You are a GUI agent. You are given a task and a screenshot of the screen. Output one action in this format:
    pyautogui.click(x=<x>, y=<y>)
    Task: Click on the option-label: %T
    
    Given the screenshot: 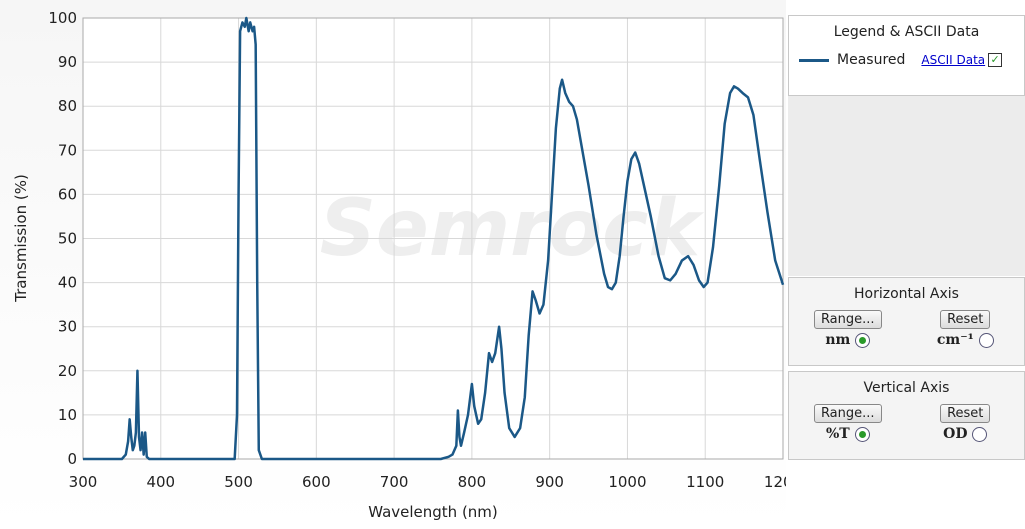 What is the action you would take?
    pyautogui.click(x=837, y=434)
    